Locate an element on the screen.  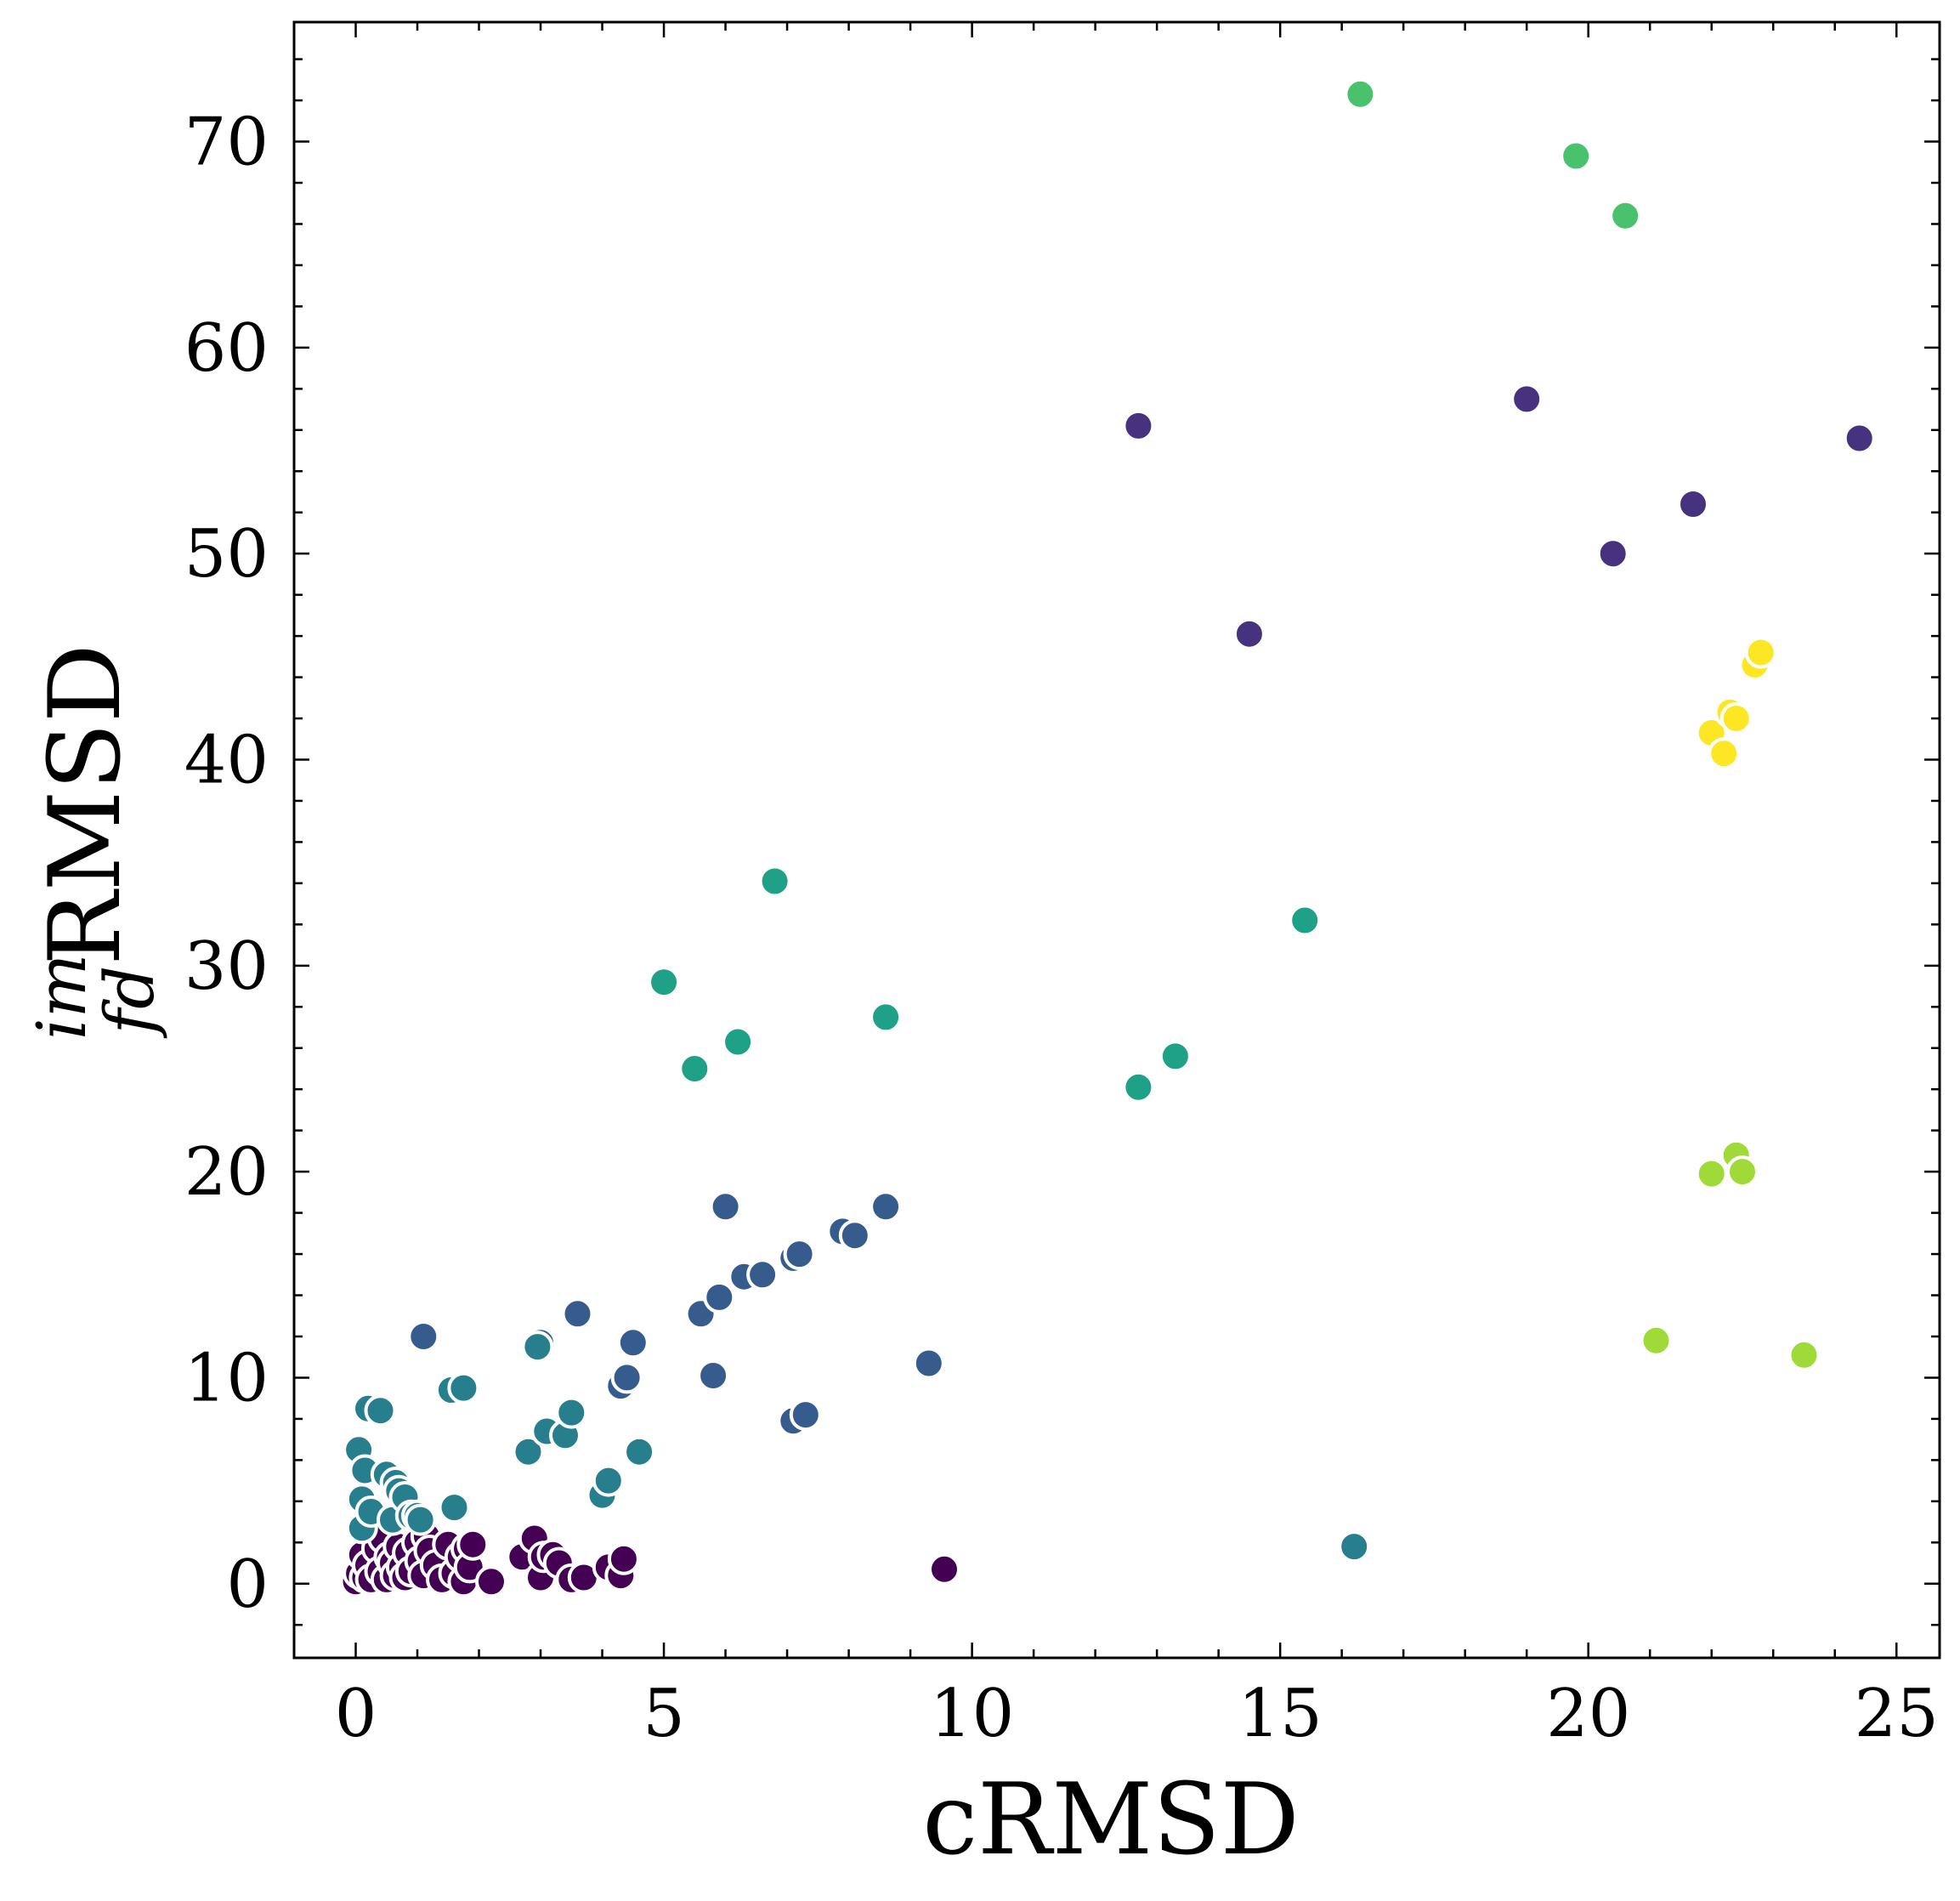
svg-text: imfdRMSD is located at coordinates (95, 842).